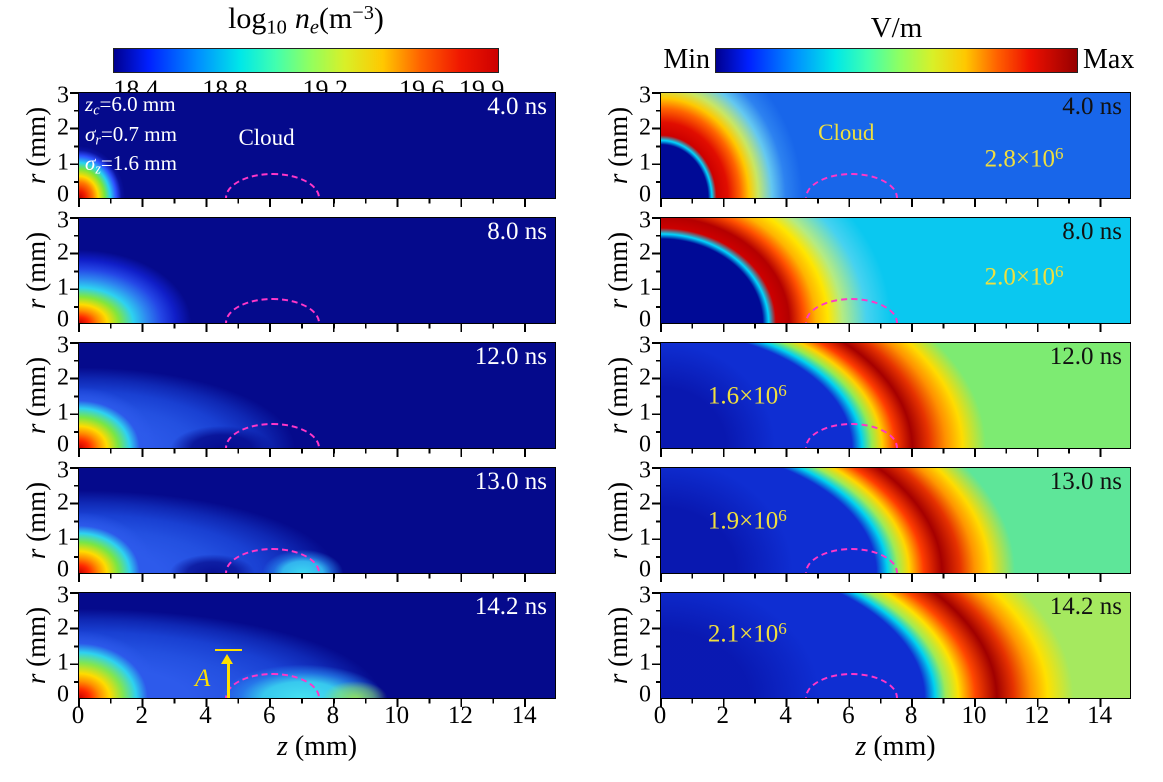  What do you see at coordinates (747, 633) in the screenshot?
I see `peak-field-value: 2.1×10⁶` at bounding box center [747, 633].